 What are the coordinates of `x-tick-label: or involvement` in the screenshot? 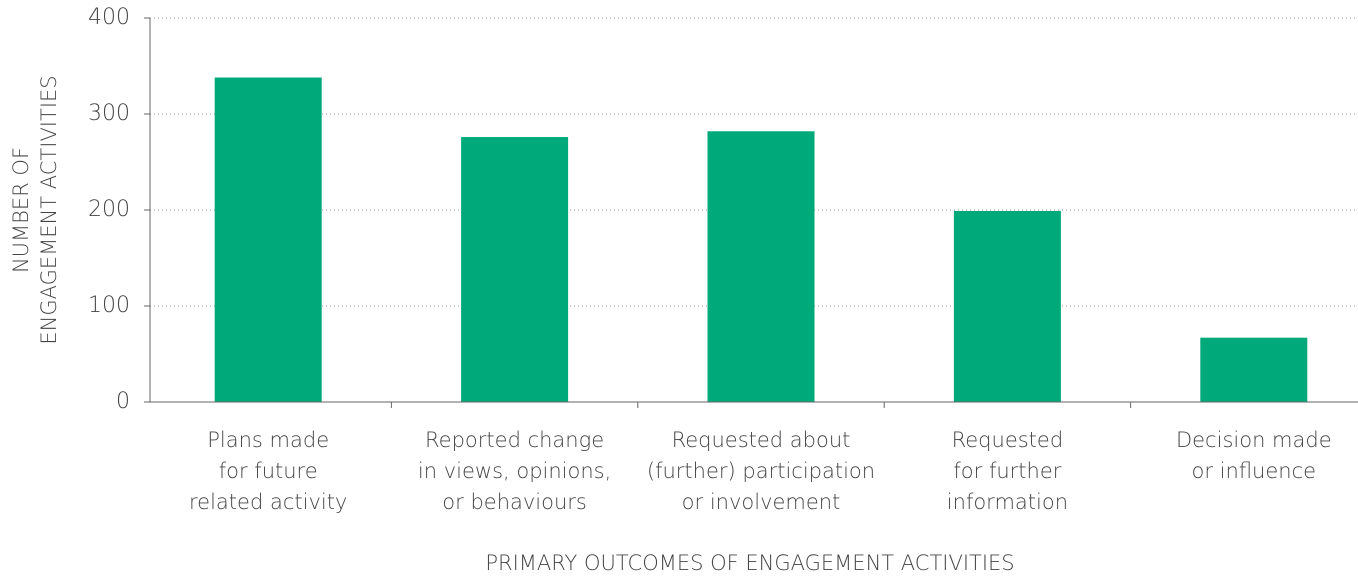 It's located at (761, 502).